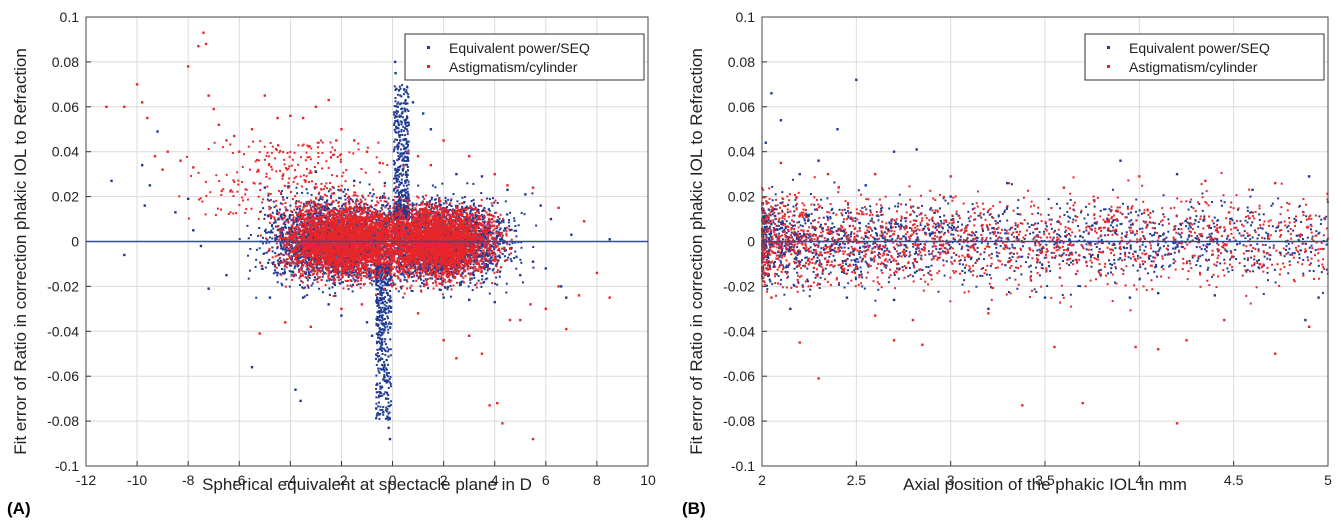 The height and width of the screenshot is (524, 1341). What do you see at coordinates (65, 197) in the screenshot?
I see `y-tick-label: 0.02` at bounding box center [65, 197].